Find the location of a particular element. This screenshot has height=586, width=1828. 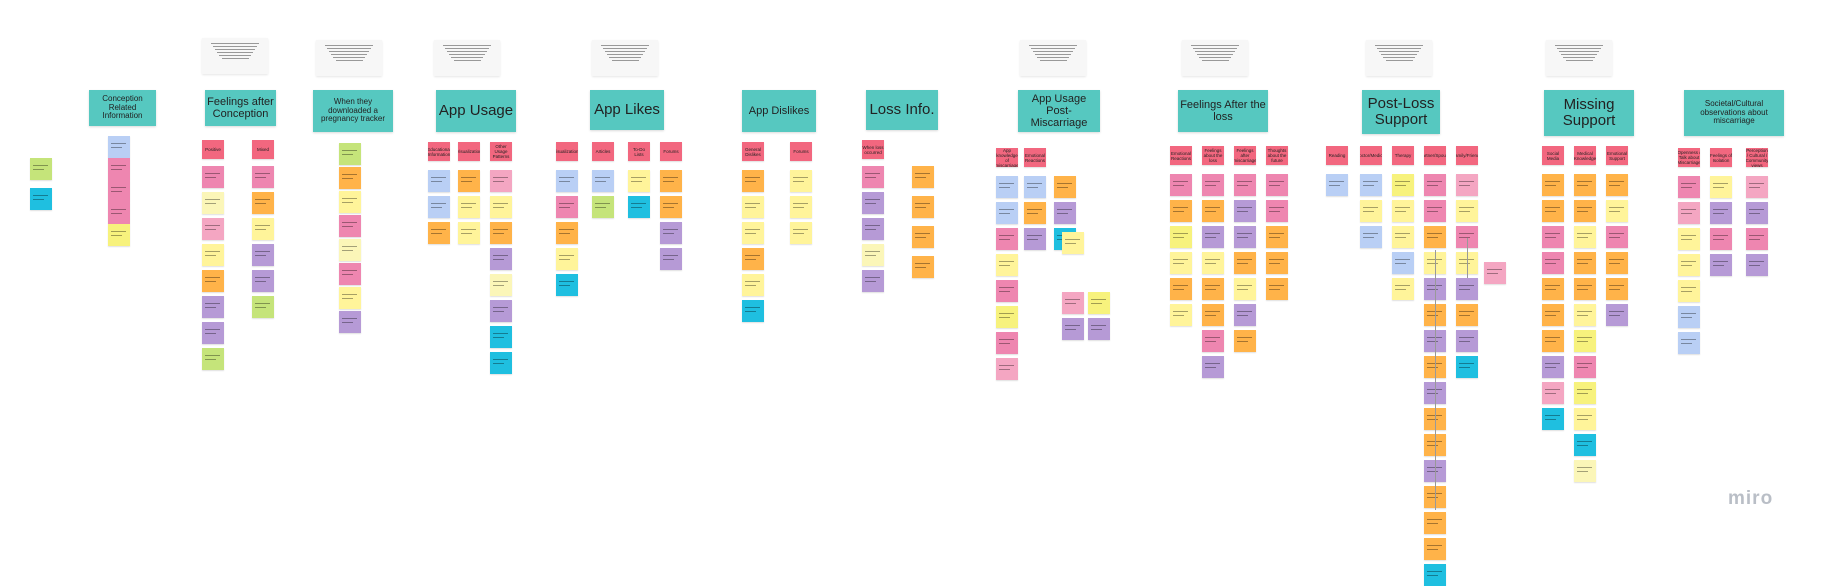

header-h-reading: Reading is located at coordinates (1337, 155).